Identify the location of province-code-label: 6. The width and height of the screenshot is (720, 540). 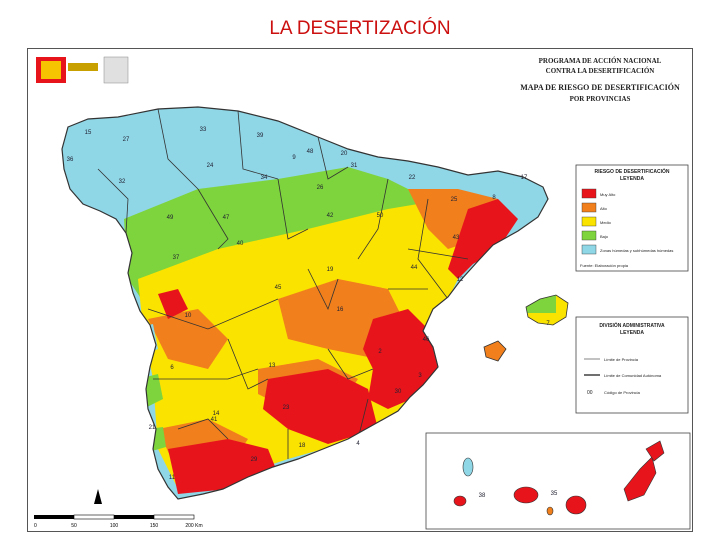
(172, 368).